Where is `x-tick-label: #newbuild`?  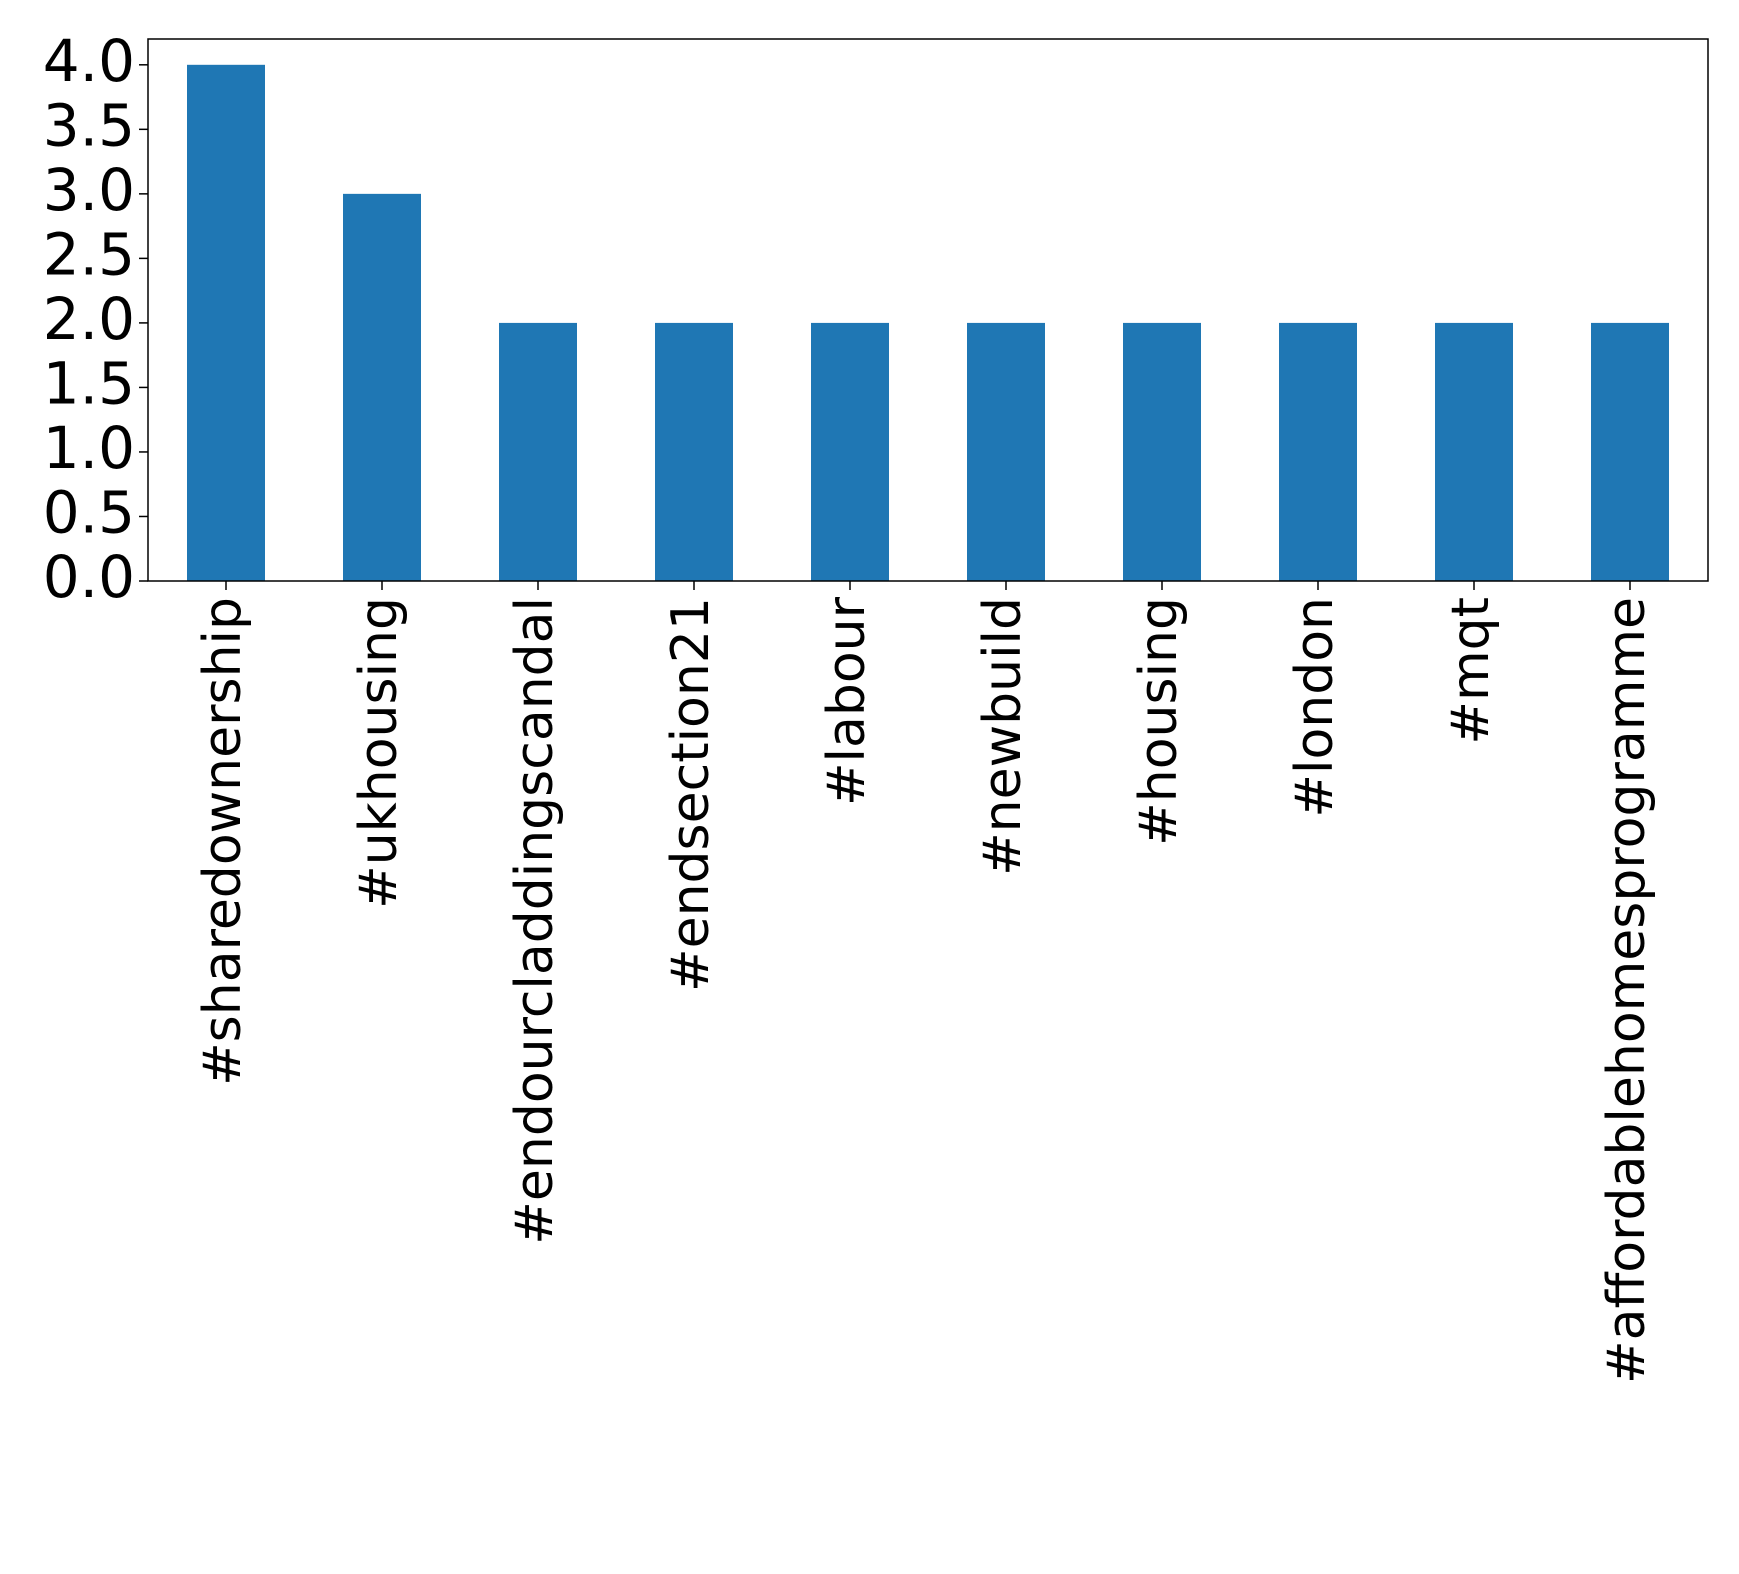 x-tick-label: #newbuild is located at coordinates (1003, 736).